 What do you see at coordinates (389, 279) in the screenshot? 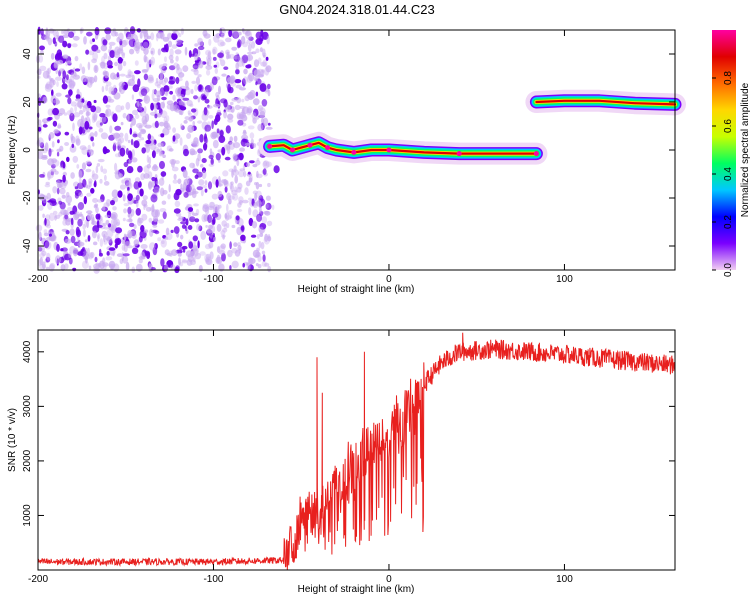
I see `x-tick-label: 0` at bounding box center [389, 279].